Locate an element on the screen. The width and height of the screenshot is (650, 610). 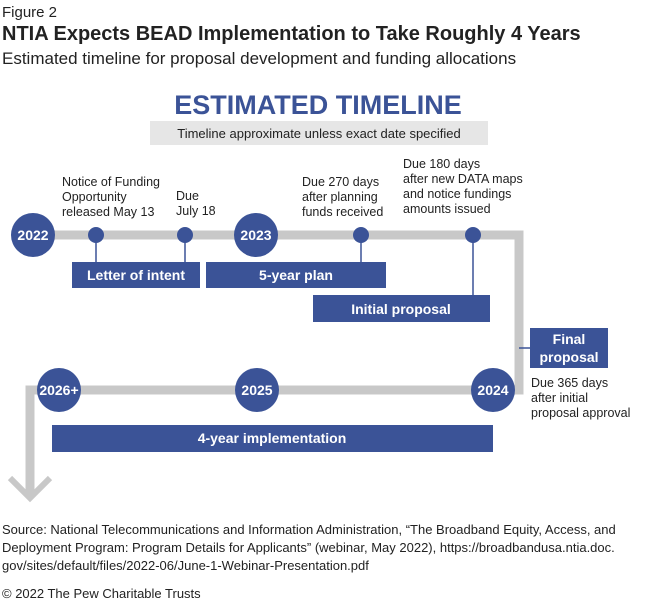
bar-label: Final is located at coordinates (569, 339).